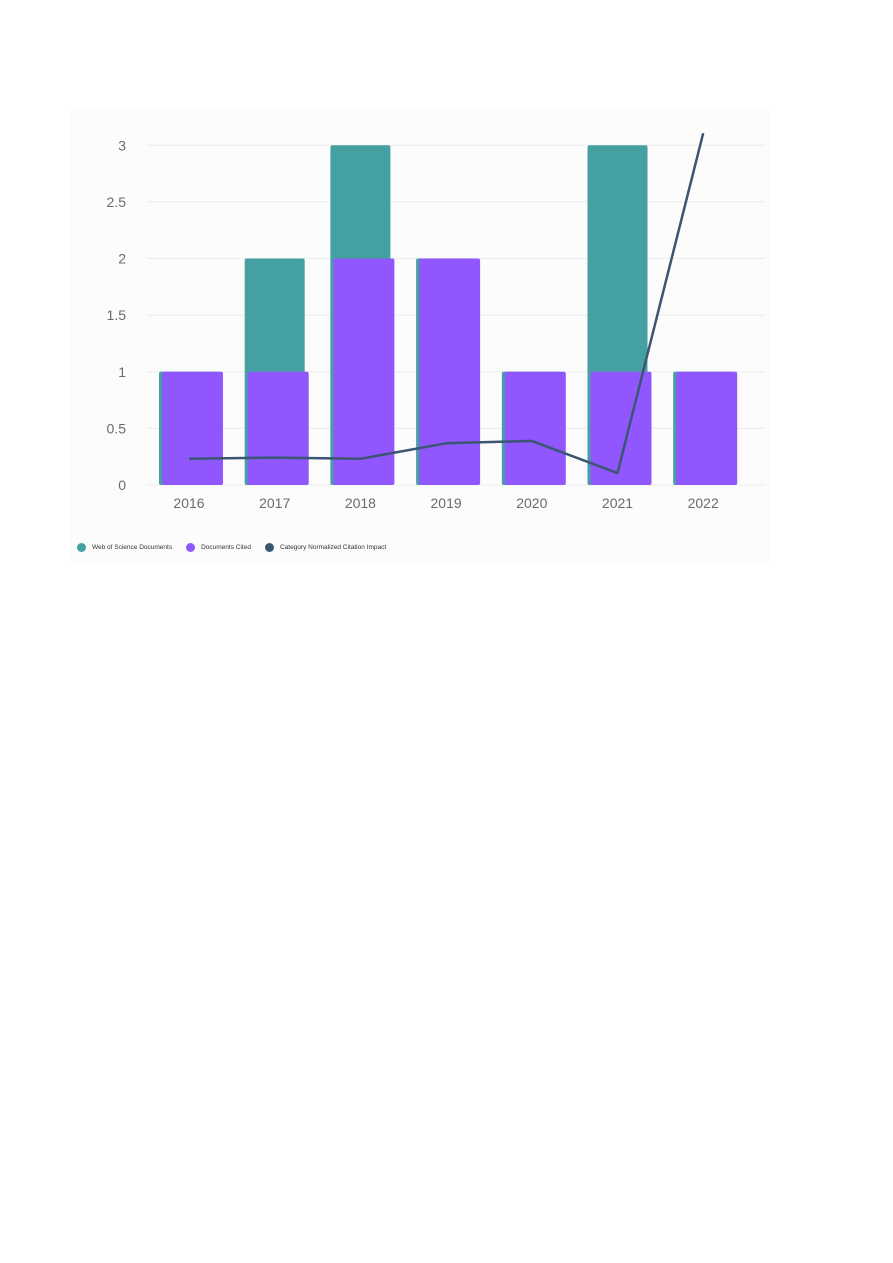  Describe the element at coordinates (117, 202) in the screenshot. I see `left-tick-label: 2.5` at that location.